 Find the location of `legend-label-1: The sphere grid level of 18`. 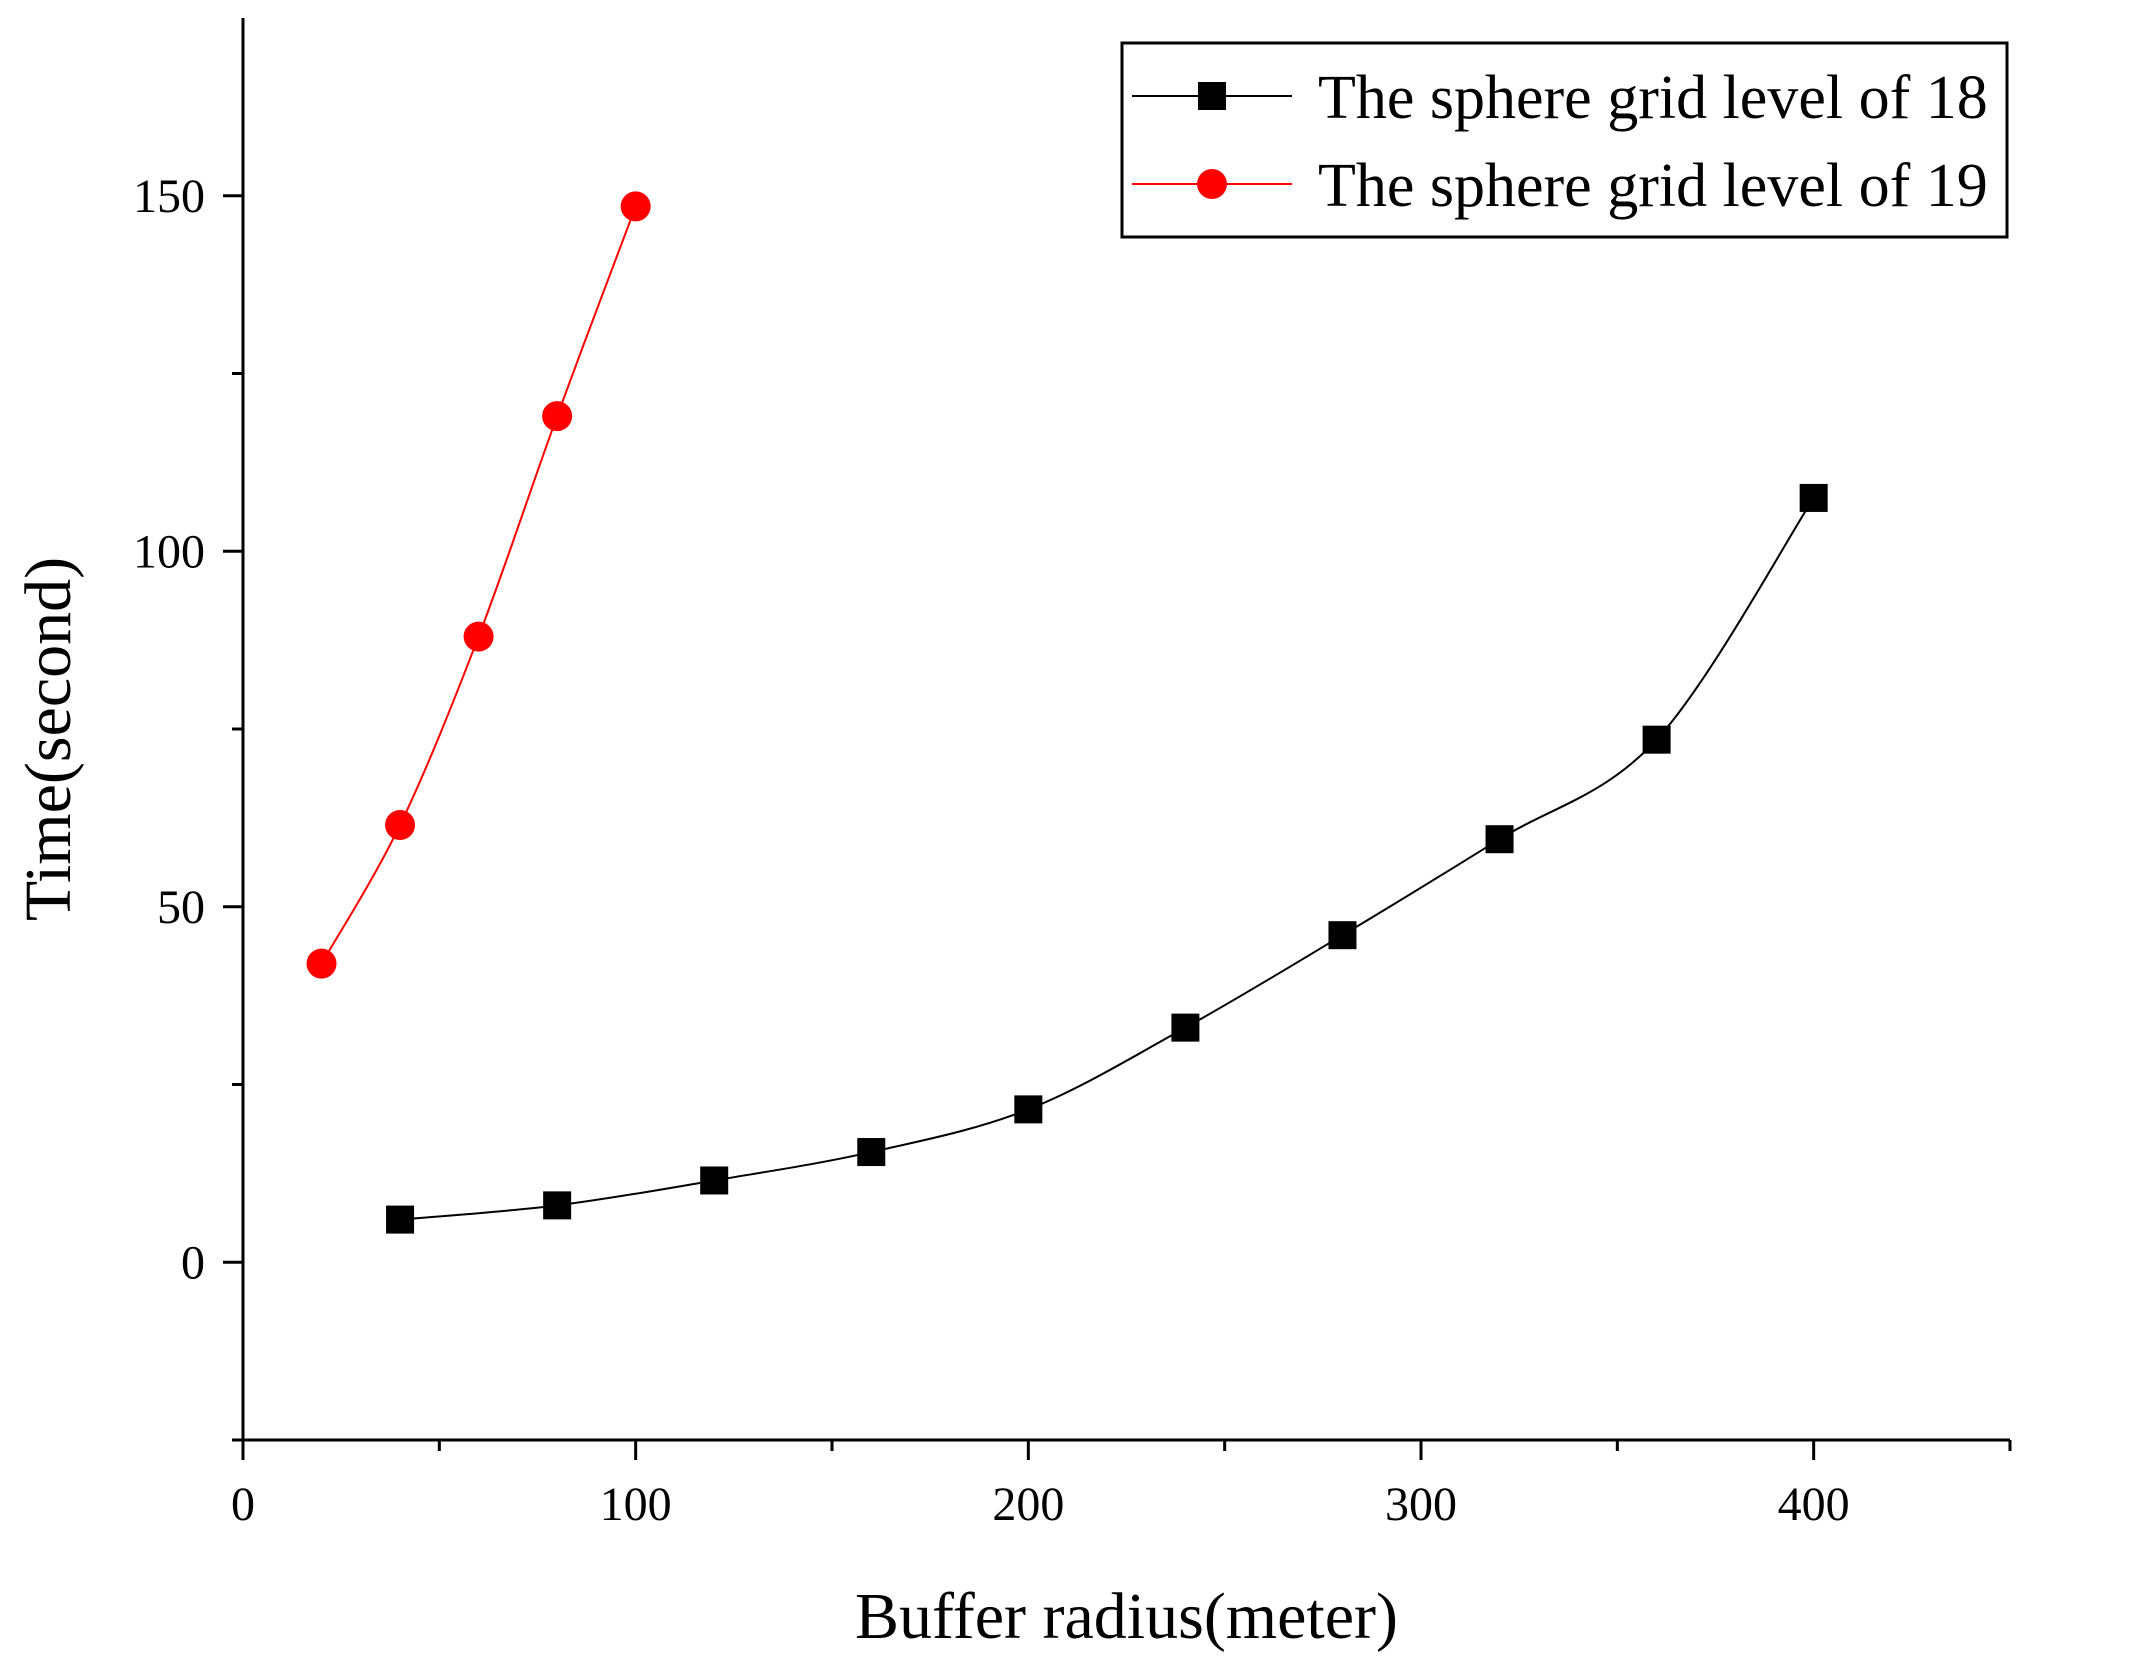

legend-label-1: The sphere grid level of 18 is located at coordinates (1653, 98).